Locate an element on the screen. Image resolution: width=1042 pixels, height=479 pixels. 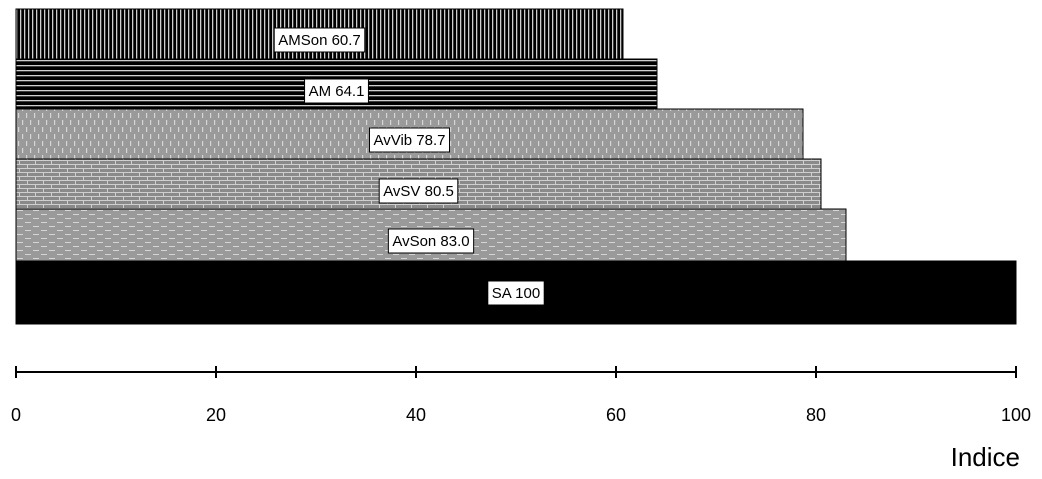
x-tick-label-60: 60 is located at coordinates (616, 415).